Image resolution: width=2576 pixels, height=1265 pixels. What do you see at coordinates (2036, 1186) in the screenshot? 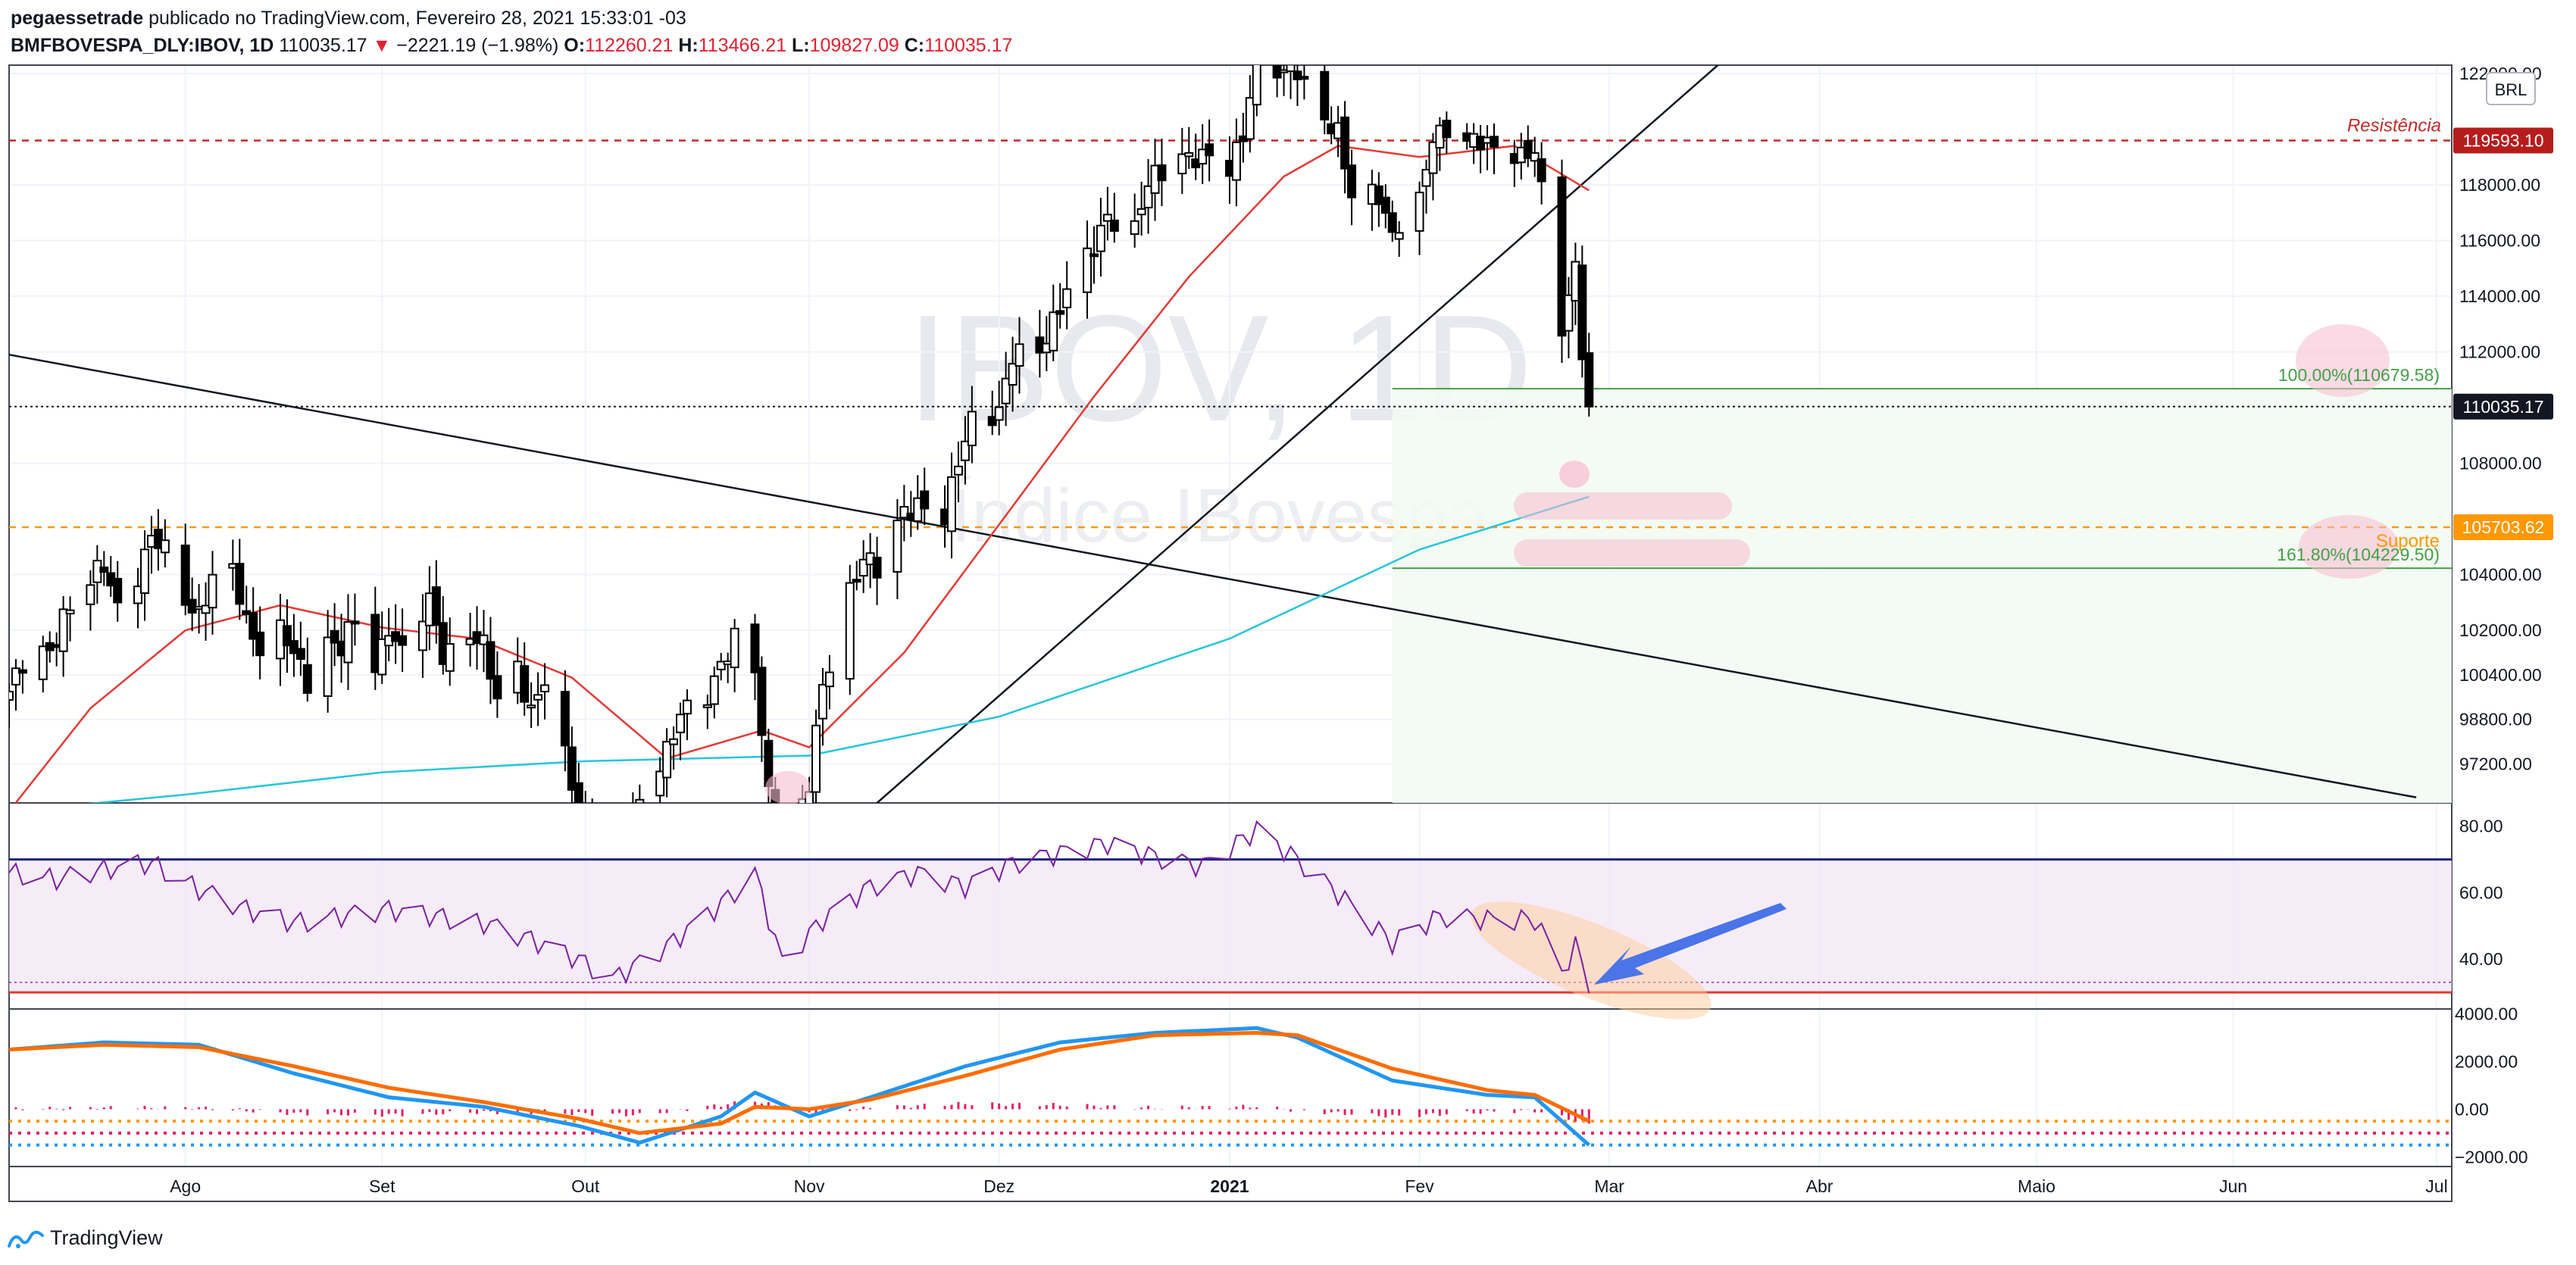
I see `time-tick-label: Maio` at bounding box center [2036, 1186].